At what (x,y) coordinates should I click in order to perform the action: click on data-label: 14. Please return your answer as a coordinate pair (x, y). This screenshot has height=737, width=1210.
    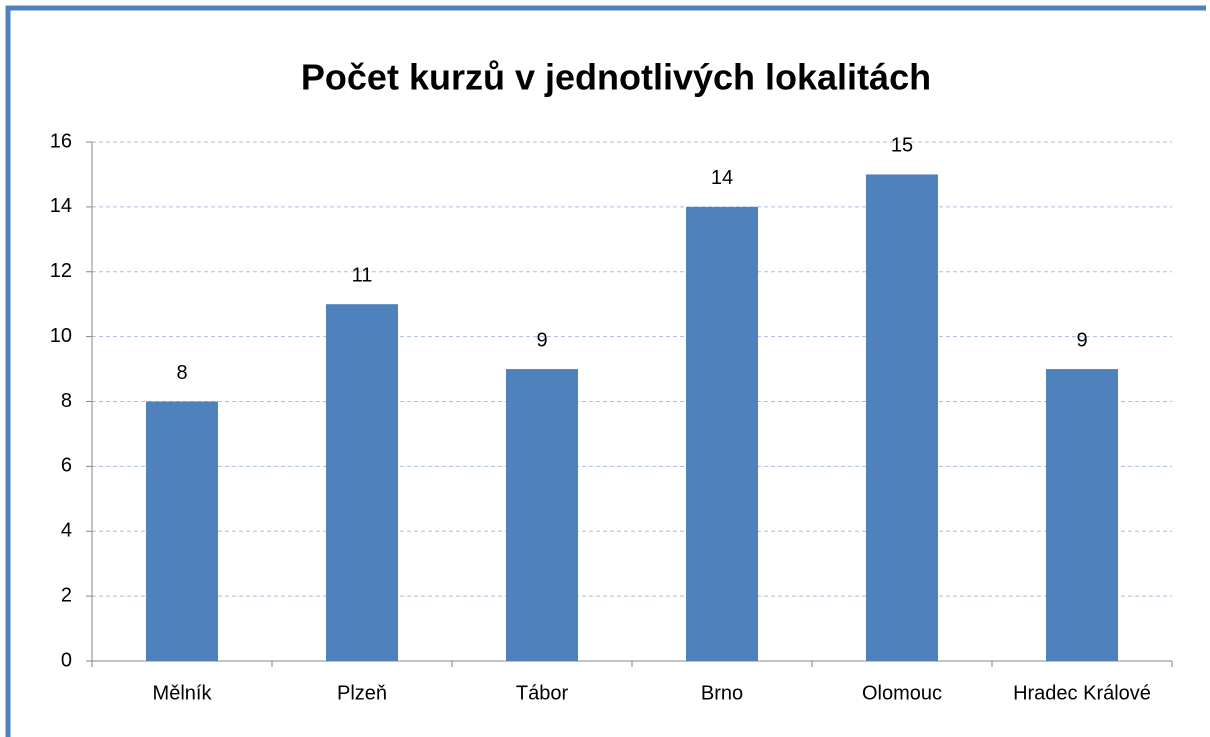
    Looking at the image, I should click on (722, 178).